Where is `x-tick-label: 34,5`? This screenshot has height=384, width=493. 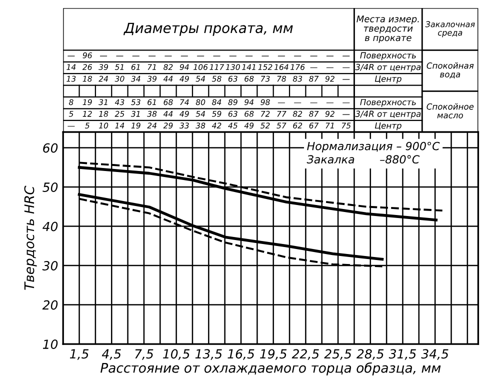 x-tick-label: 34,5 is located at coordinates (434, 354).